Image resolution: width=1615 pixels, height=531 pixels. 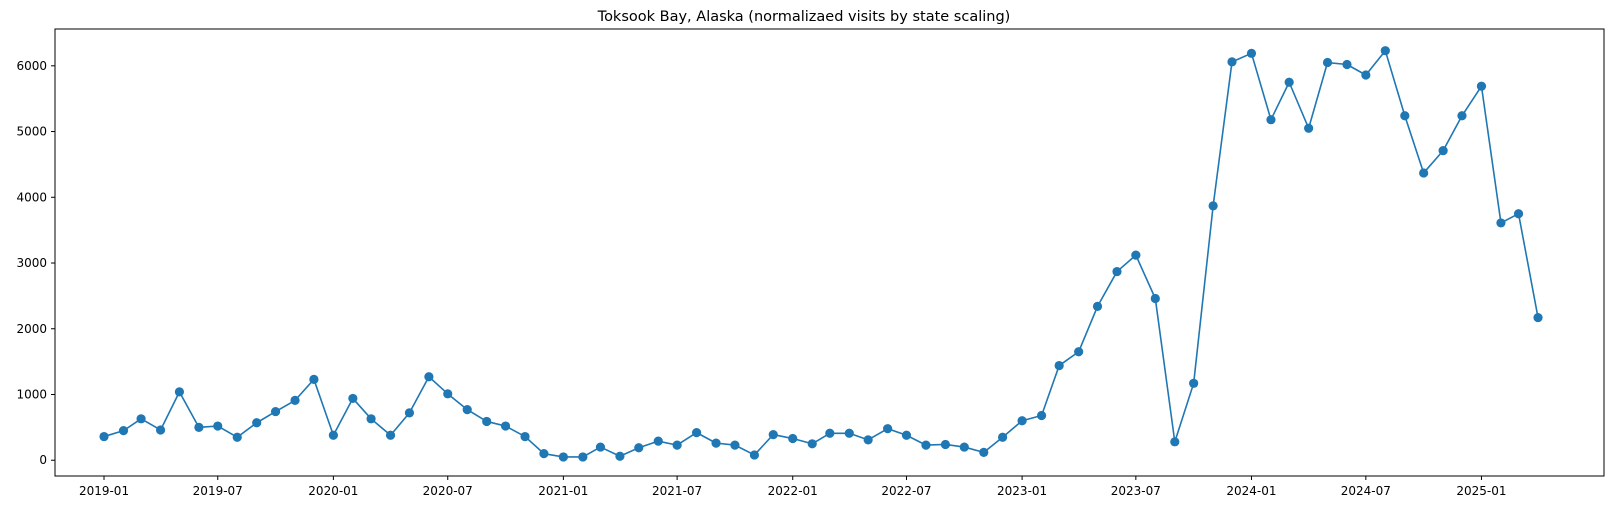 What do you see at coordinates (333, 491) in the screenshot?
I see `x-tick-label: 2020-01` at bounding box center [333, 491].